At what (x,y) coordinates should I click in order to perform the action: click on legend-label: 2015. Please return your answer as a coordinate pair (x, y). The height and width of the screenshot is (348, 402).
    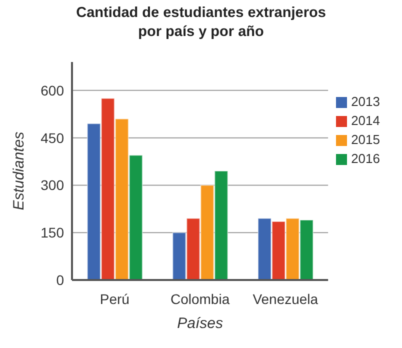
    Looking at the image, I should click on (365, 139).